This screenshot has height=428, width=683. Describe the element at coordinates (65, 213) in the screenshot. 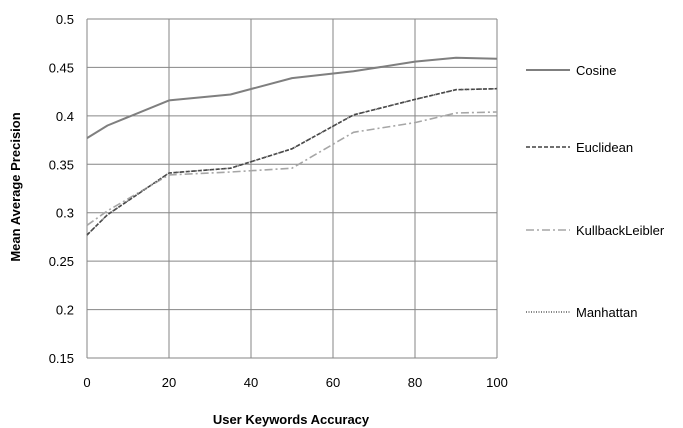

I see `y-tick-label: 0.3` at that location.